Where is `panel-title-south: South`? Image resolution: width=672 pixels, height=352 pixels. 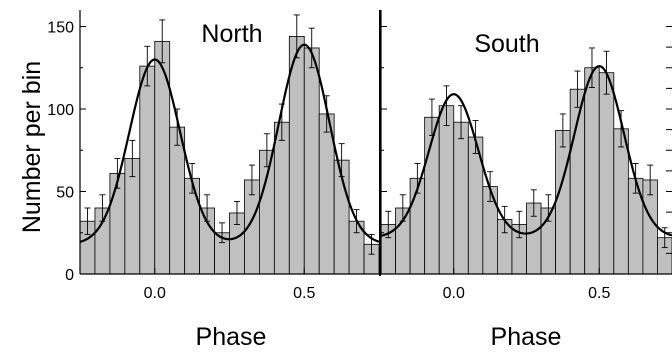 panel-title-south: South is located at coordinates (506, 44).